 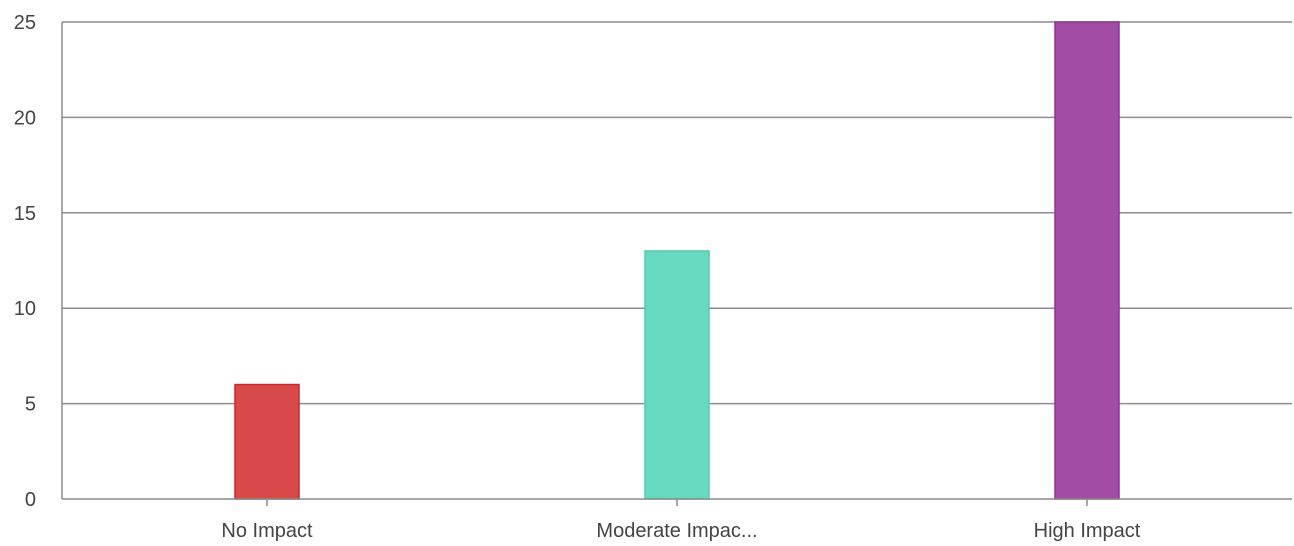 What do you see at coordinates (1087, 531) in the screenshot?
I see `x-tick-label: High Impact` at bounding box center [1087, 531].